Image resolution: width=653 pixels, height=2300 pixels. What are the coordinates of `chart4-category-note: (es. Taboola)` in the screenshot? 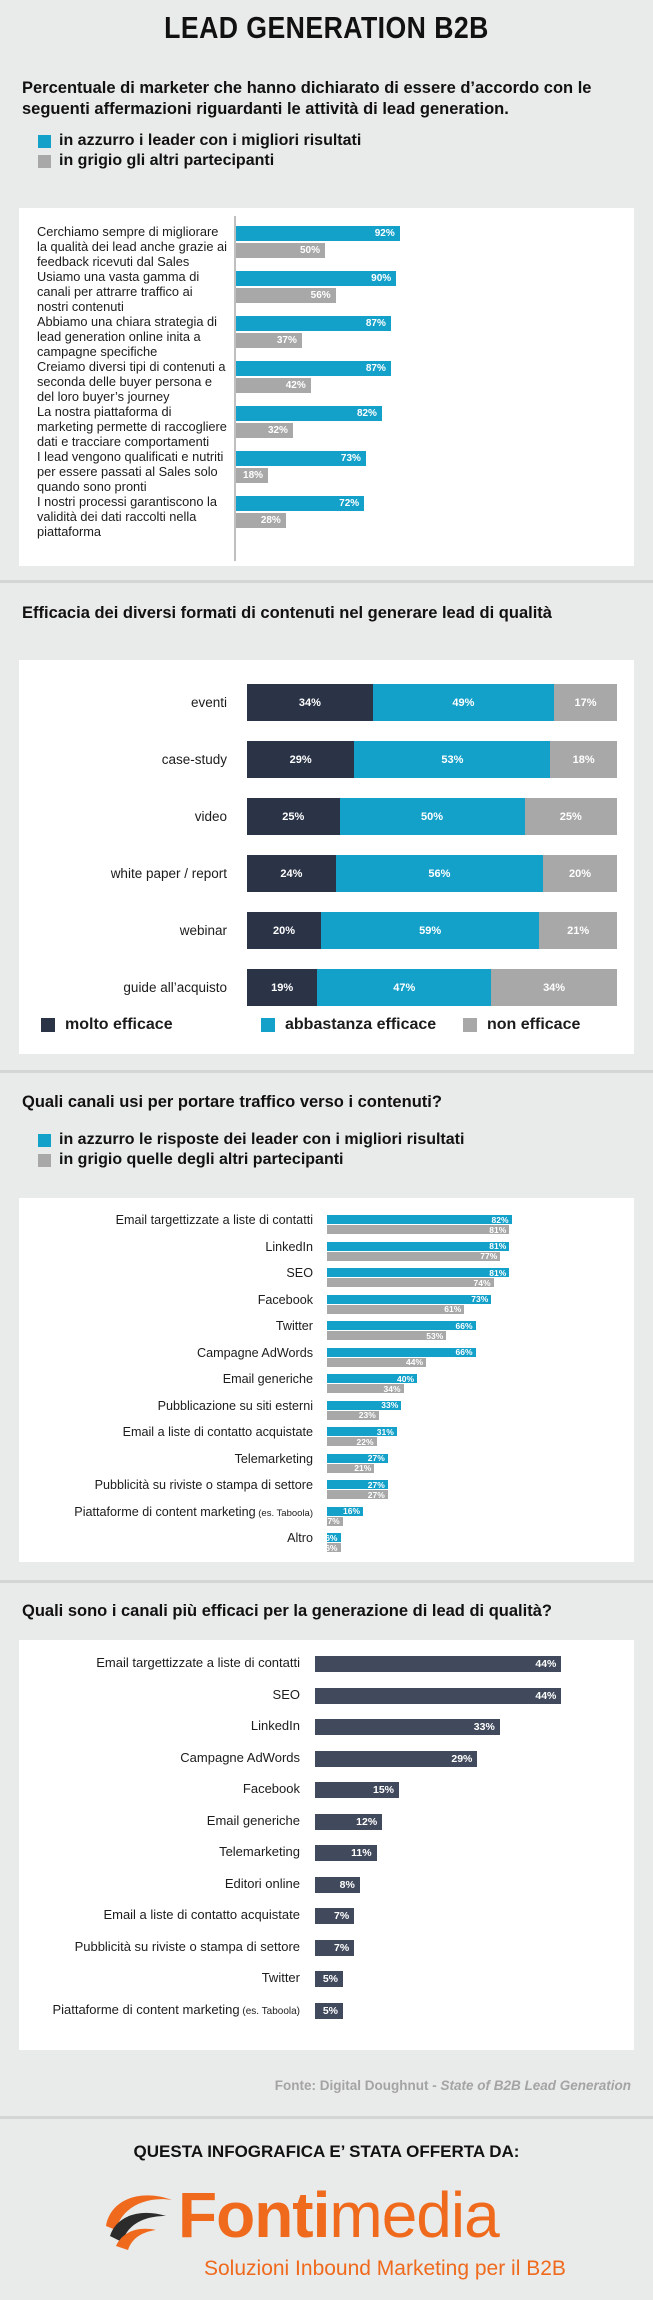 It's located at (269, 2011).